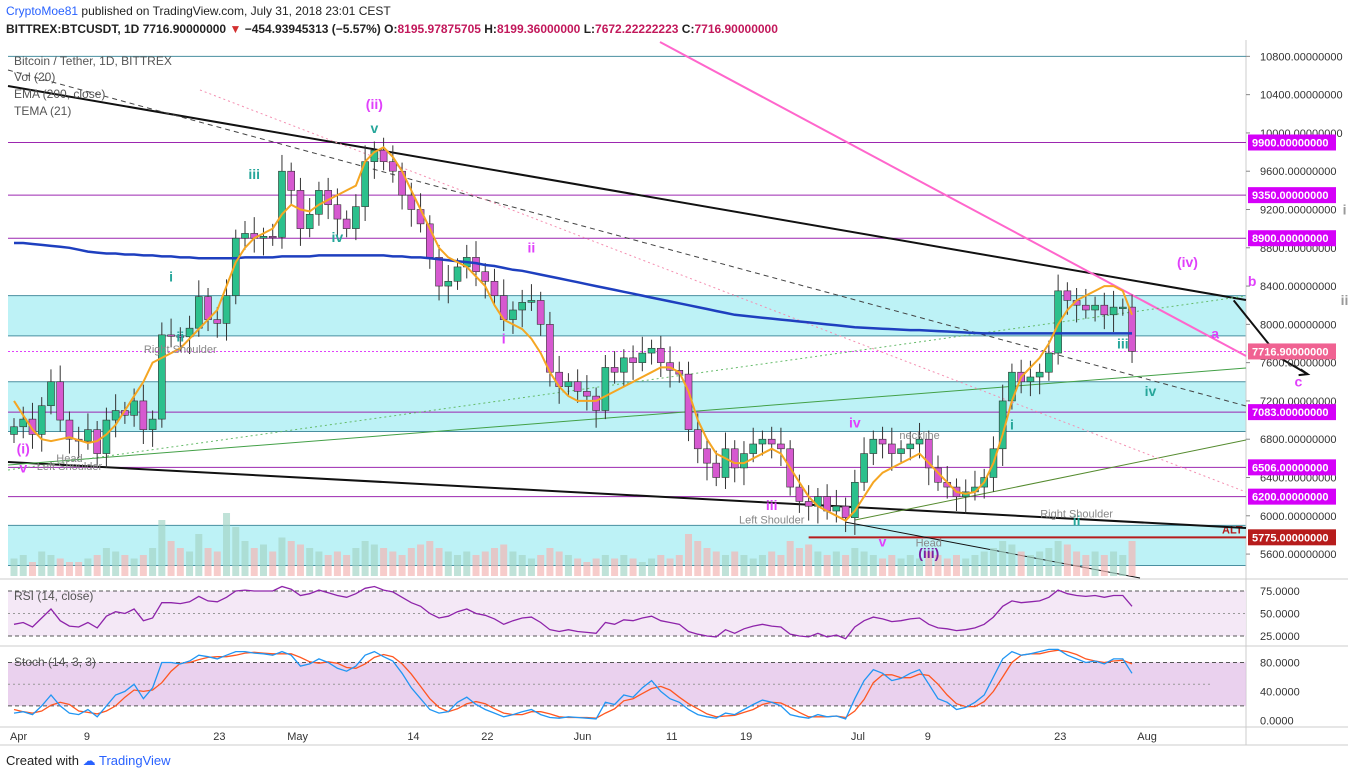 This screenshot has width=1348, height=779. What do you see at coordinates (93, 61) in the screenshot?
I see `legend-title: Bitcoin / Tether, 1D, BITTREX` at bounding box center [93, 61].